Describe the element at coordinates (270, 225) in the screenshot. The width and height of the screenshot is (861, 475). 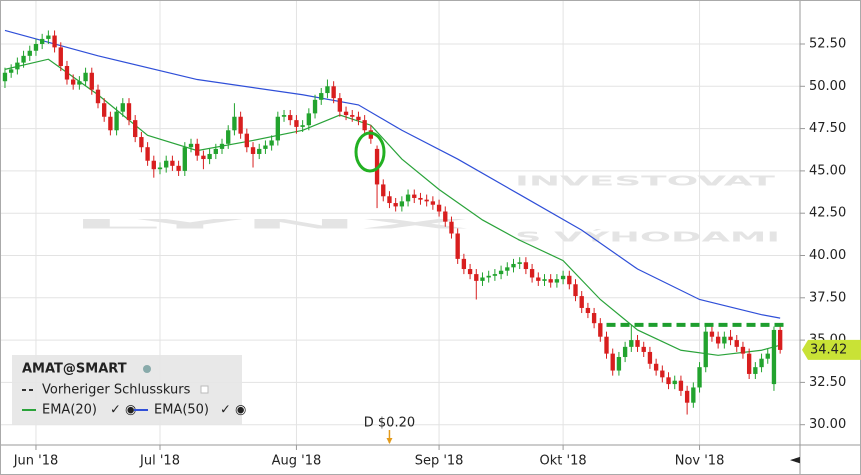
I see `watermark-logo: LYNX` at that location.